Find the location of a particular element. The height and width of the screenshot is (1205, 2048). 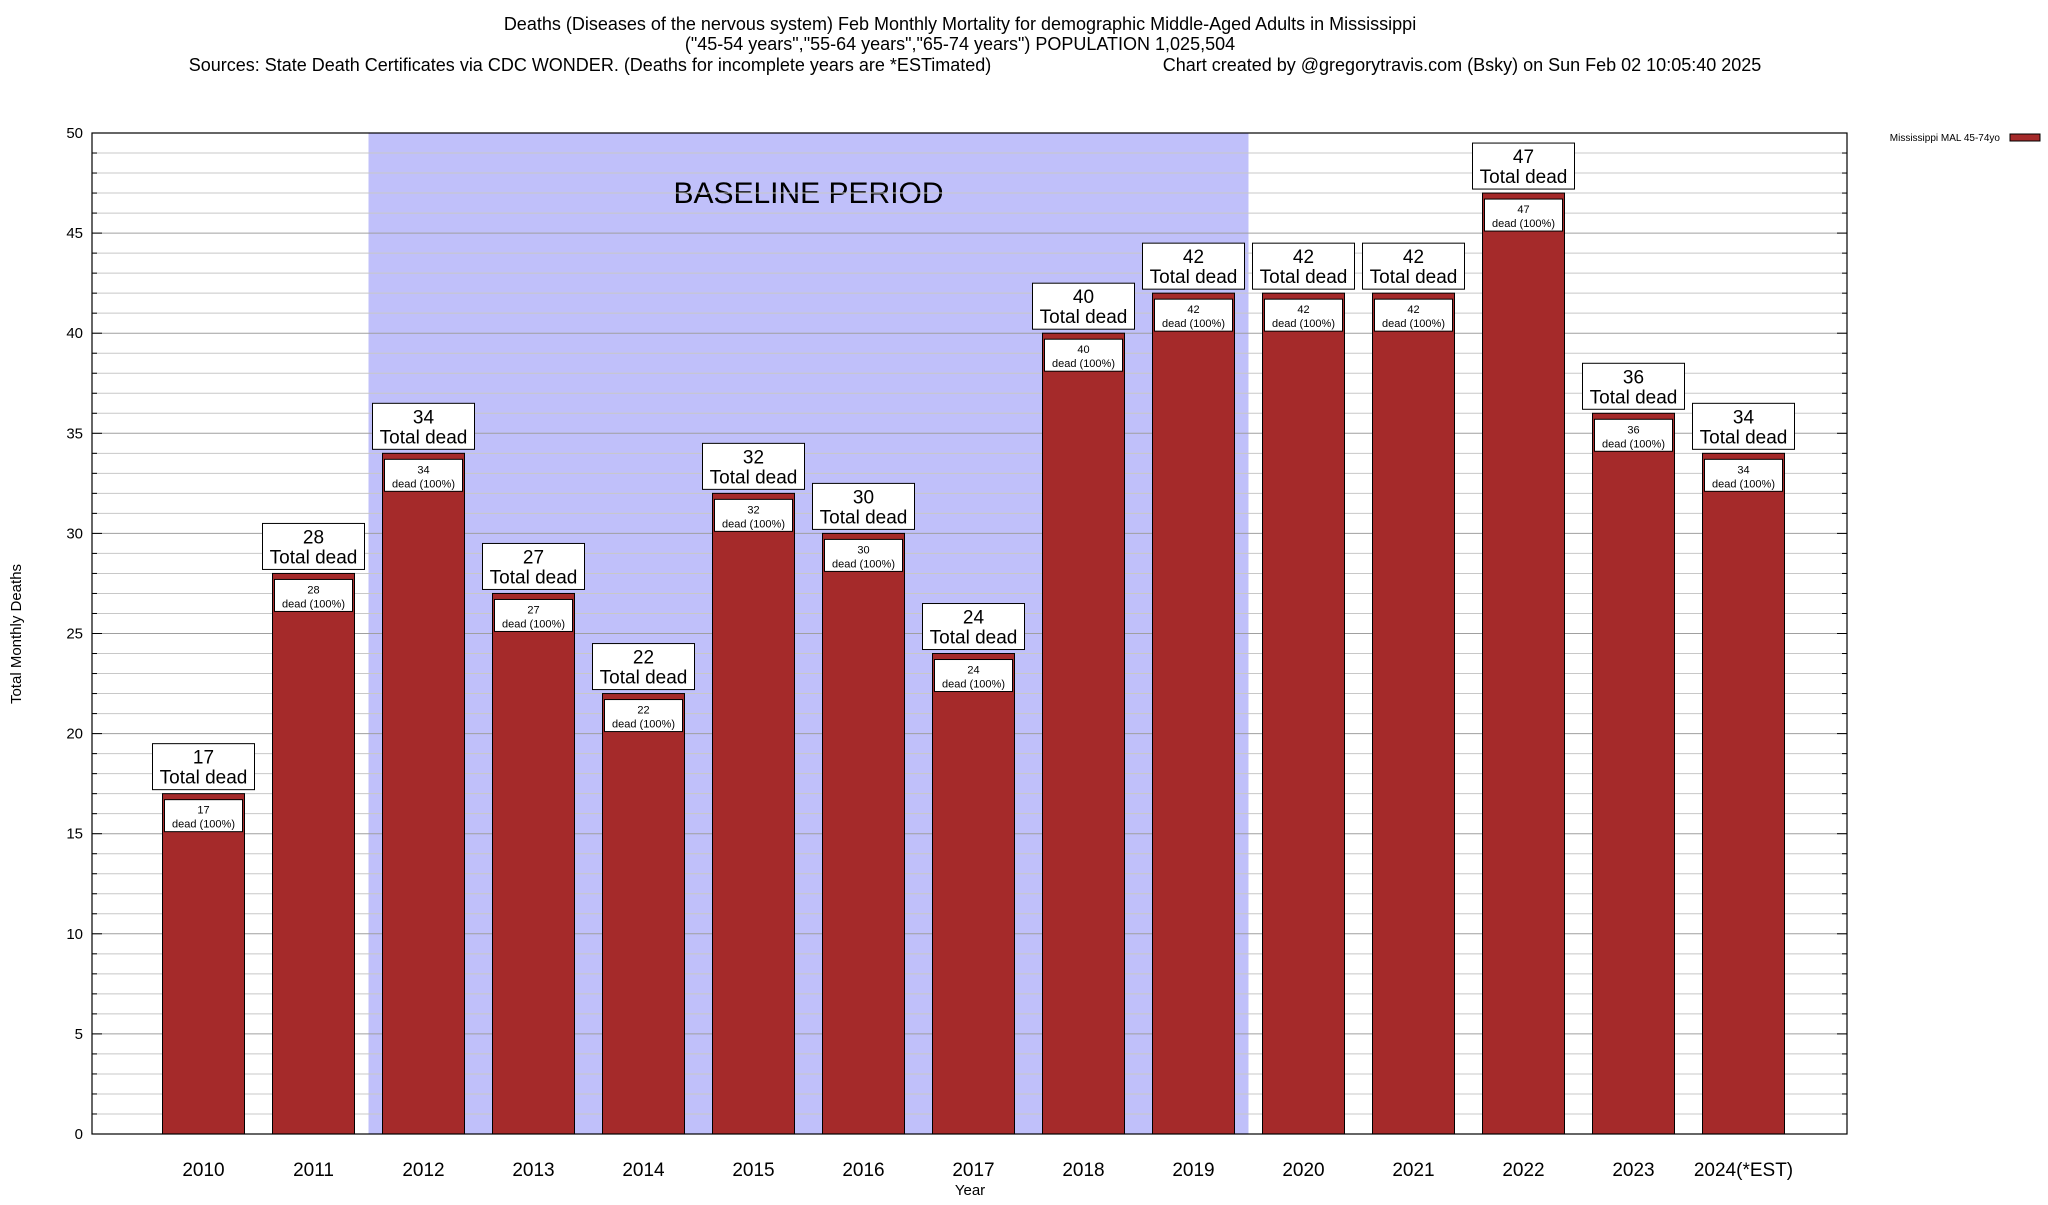

x-tick-label-2013: 2013 is located at coordinates (533, 1170).